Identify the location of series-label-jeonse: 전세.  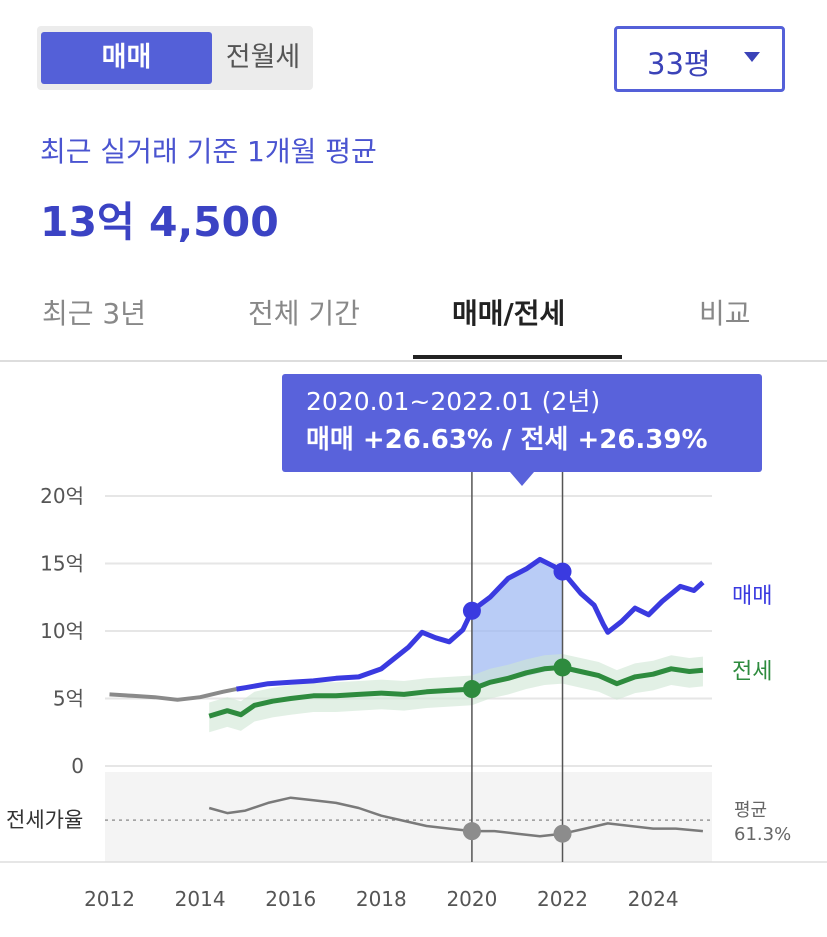
(752, 672).